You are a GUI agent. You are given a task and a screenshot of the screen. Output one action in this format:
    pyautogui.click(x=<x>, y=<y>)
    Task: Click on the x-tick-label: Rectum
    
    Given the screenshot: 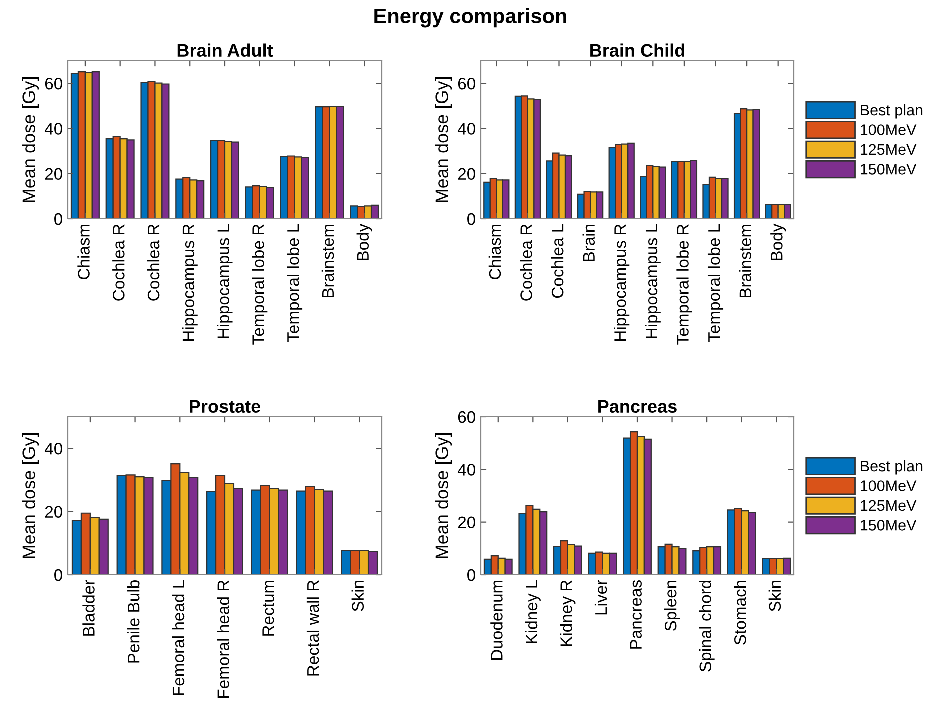 What is the action you would take?
    pyautogui.click(x=268, y=608)
    